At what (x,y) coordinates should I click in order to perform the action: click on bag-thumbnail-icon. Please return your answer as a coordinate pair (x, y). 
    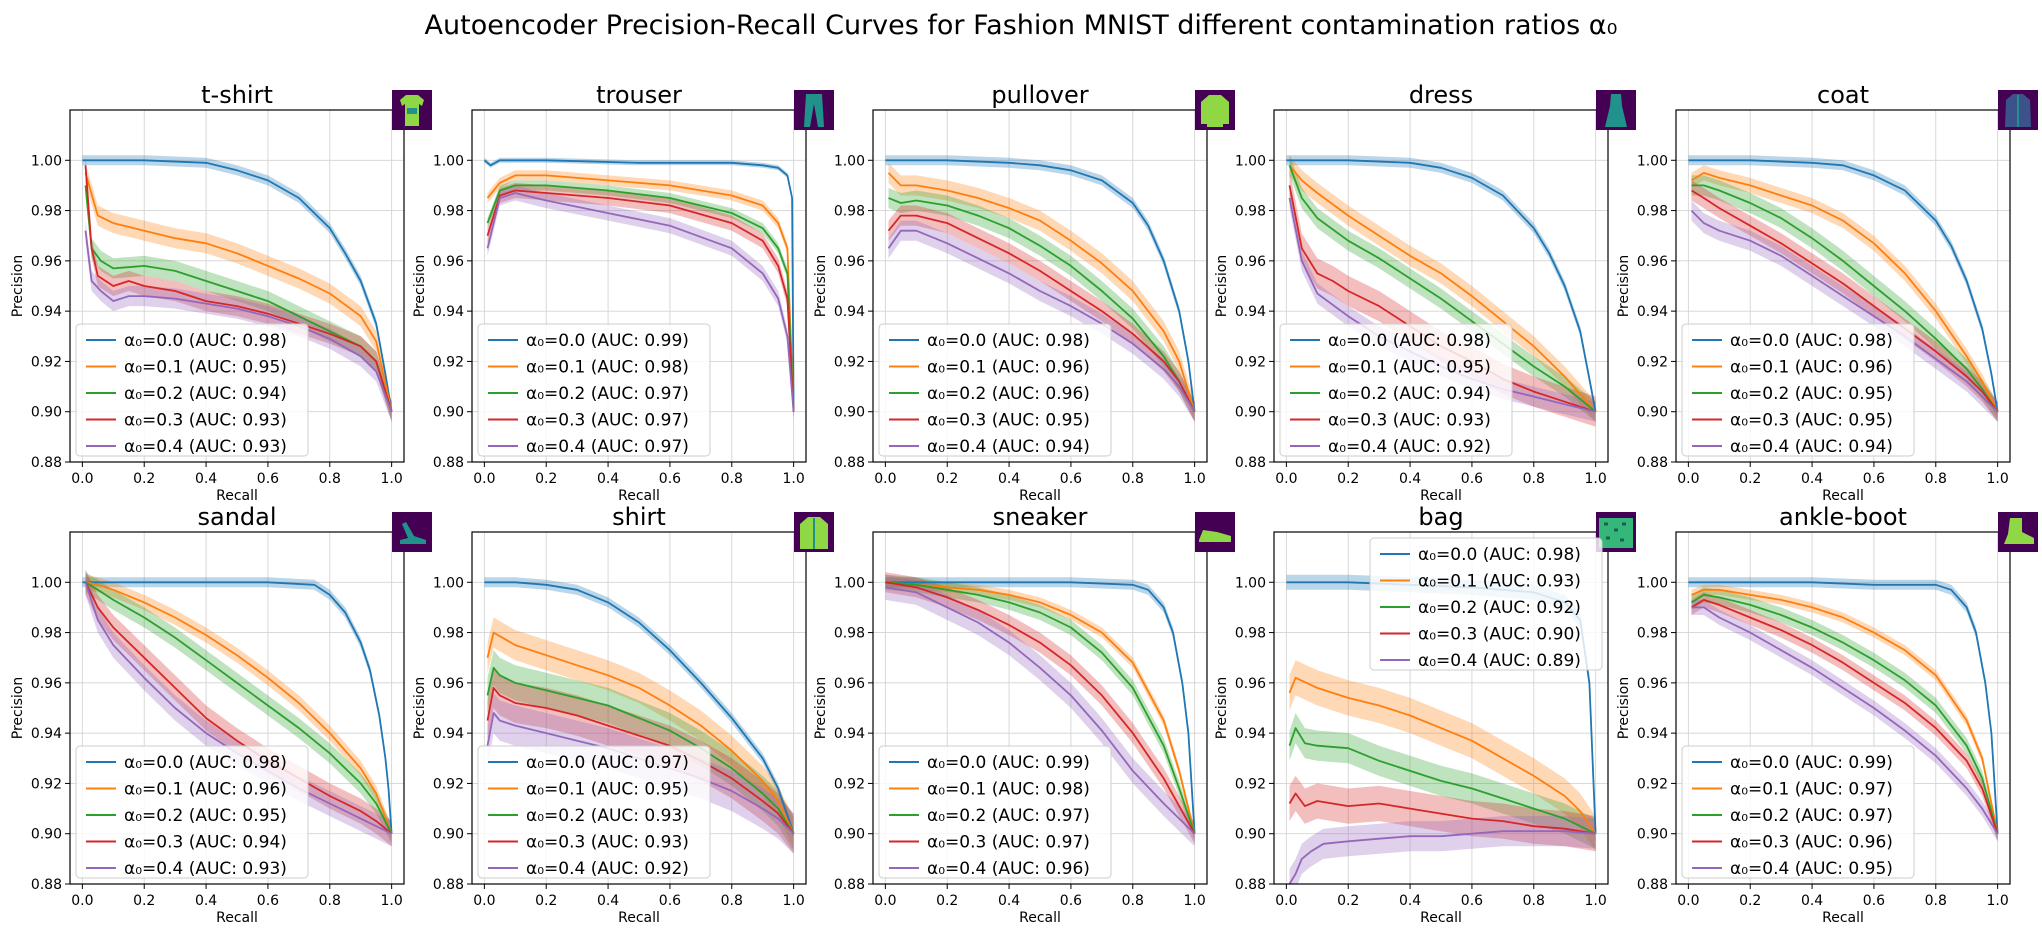
    Looking at the image, I should click on (1616, 532).